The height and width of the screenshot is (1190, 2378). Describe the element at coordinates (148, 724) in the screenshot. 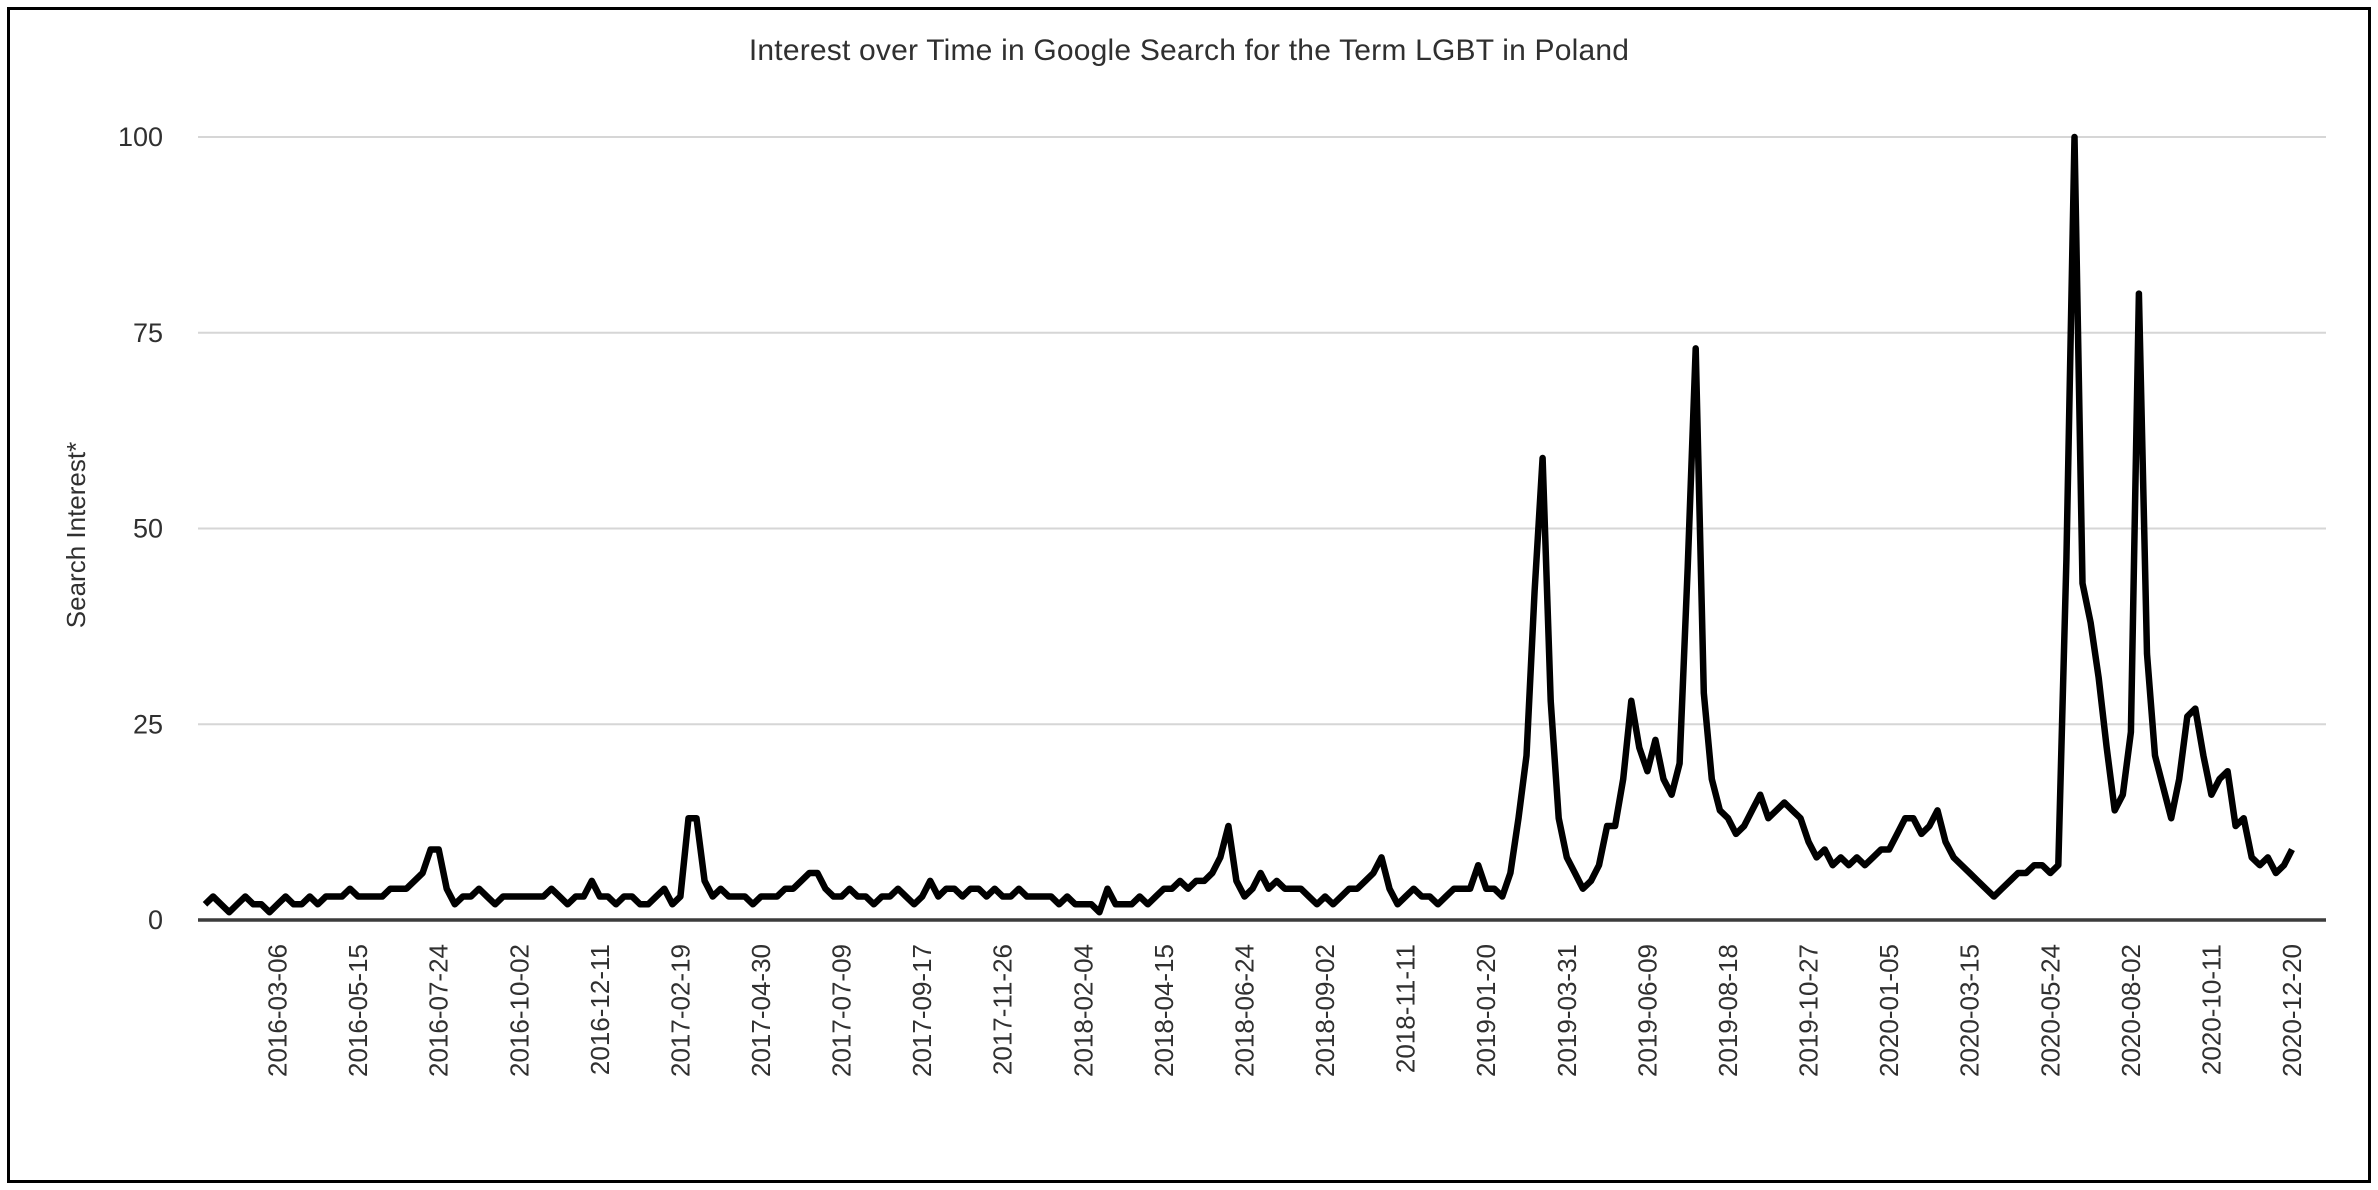

I see `y-tick-label: 25` at that location.